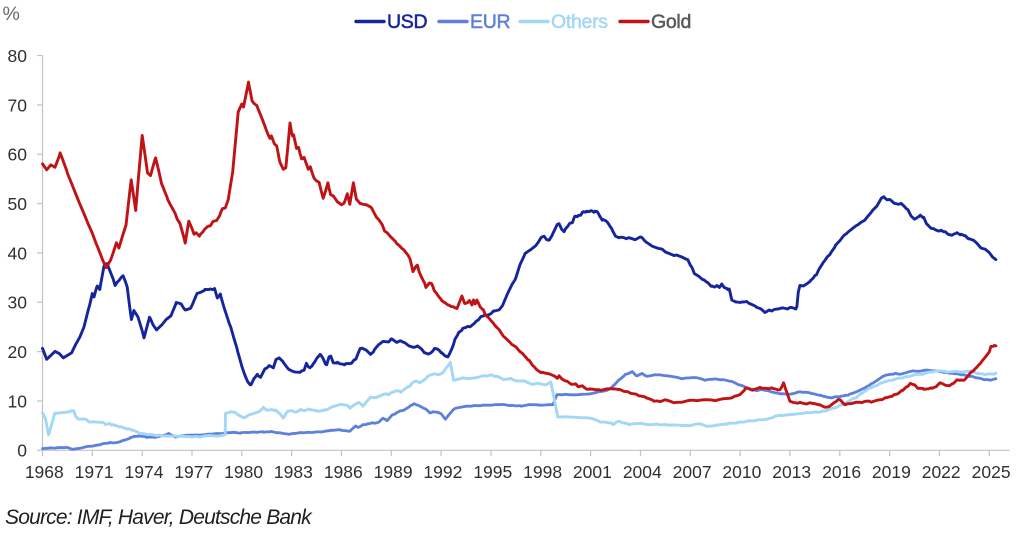 Image resolution: width=1029 pixels, height=538 pixels. What do you see at coordinates (941, 472) in the screenshot?
I see `svg-text: 2022` at bounding box center [941, 472].